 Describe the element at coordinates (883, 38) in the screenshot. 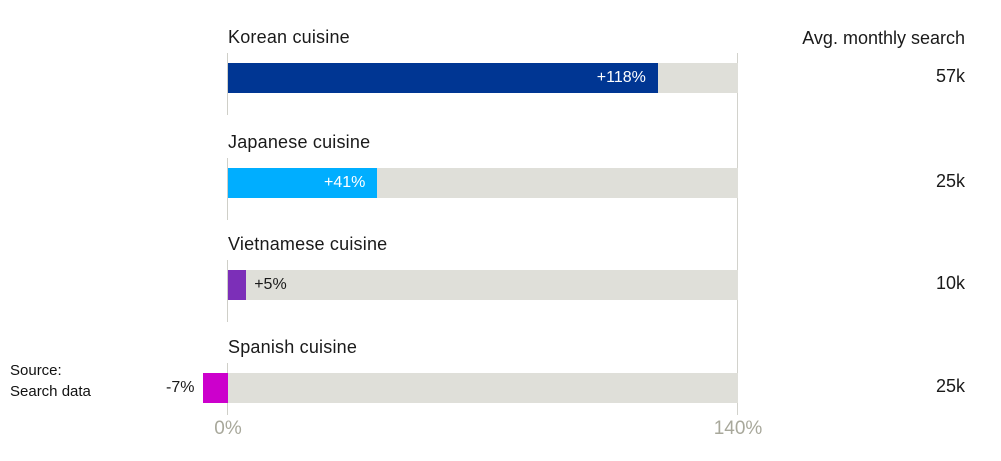

I see `avg-monthly-search-header: Avg. monthly search` at that location.